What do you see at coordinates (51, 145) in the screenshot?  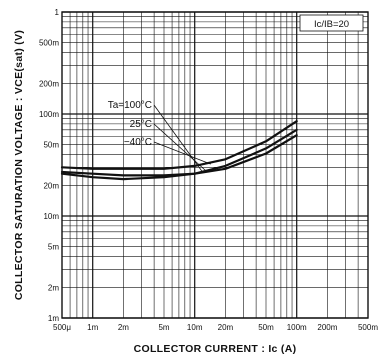 I see `y-tick-label: 50m` at bounding box center [51, 145].